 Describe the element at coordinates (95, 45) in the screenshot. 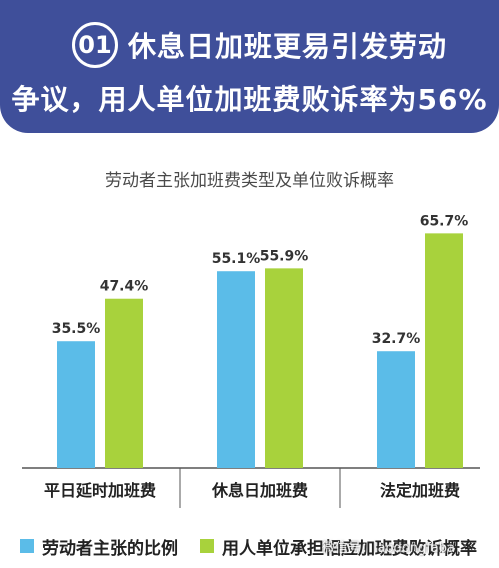

I see `number-badge: 01` at that location.